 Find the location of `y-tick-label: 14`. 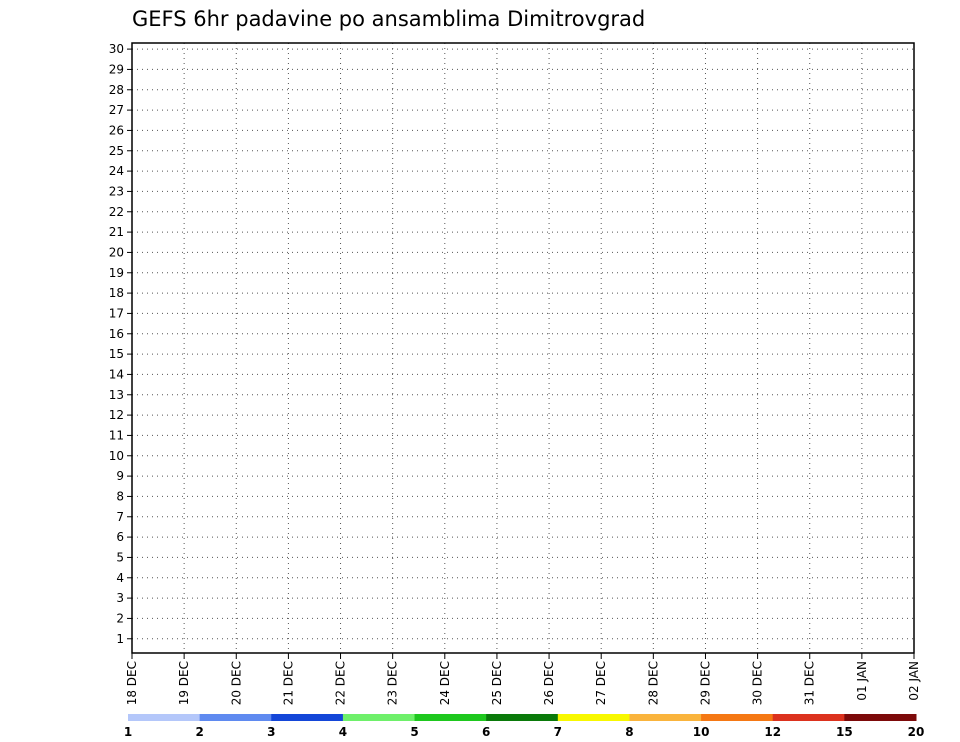

y-tick-label: 14 is located at coordinates (116, 374).